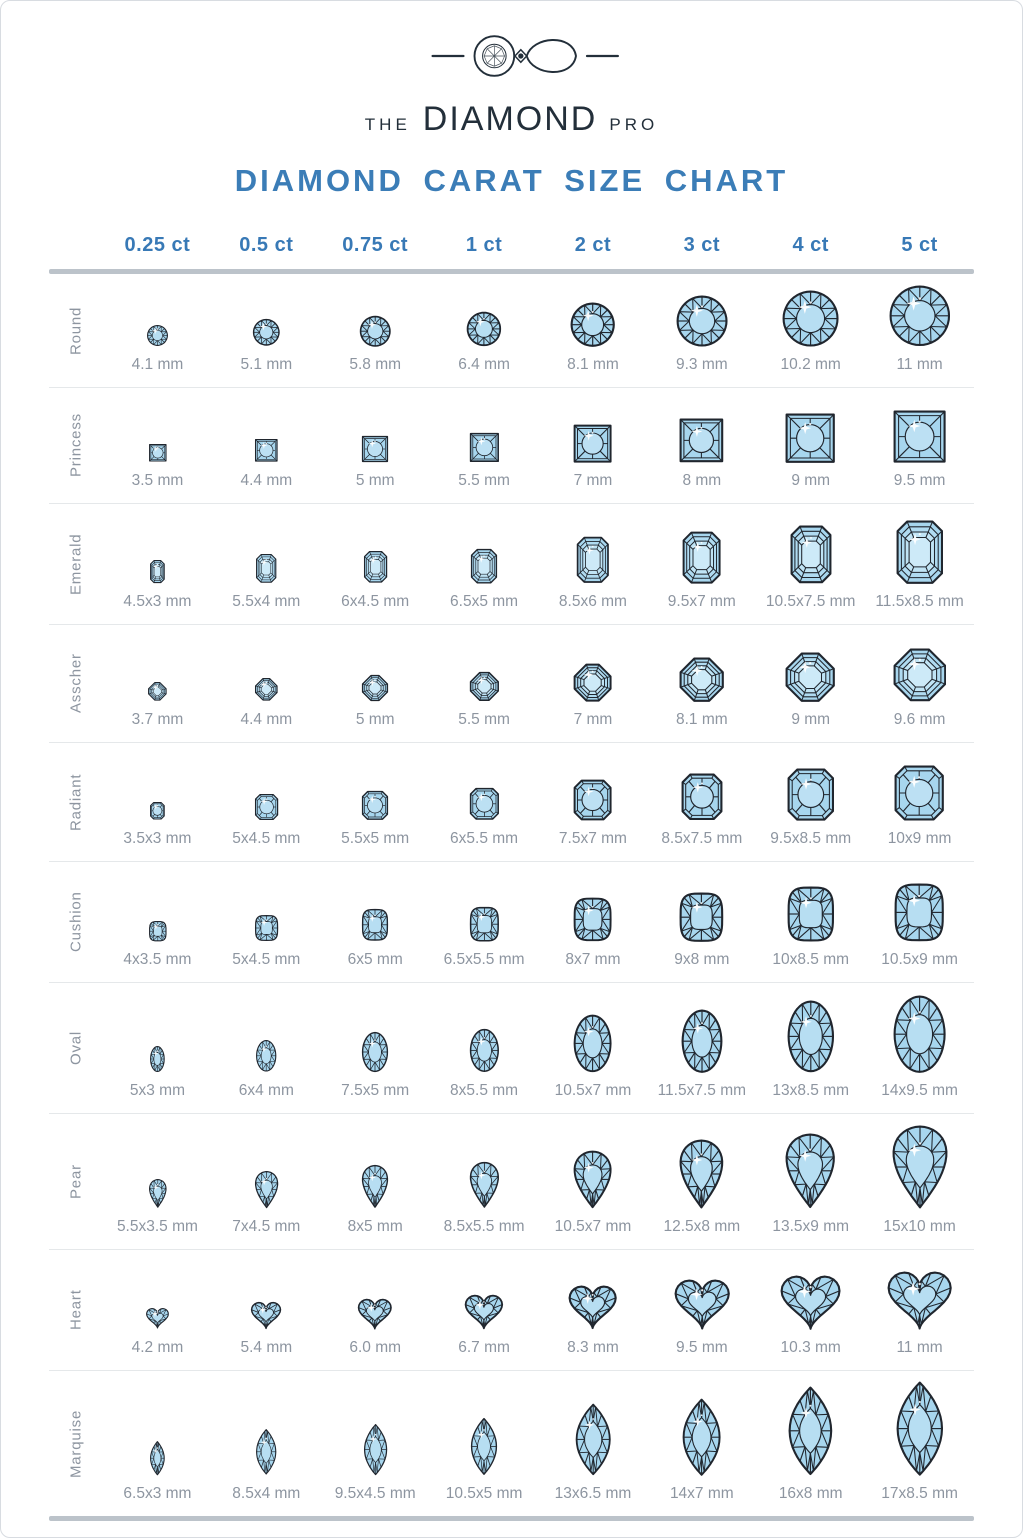  I want to click on brand-the: THE, so click(387, 124).